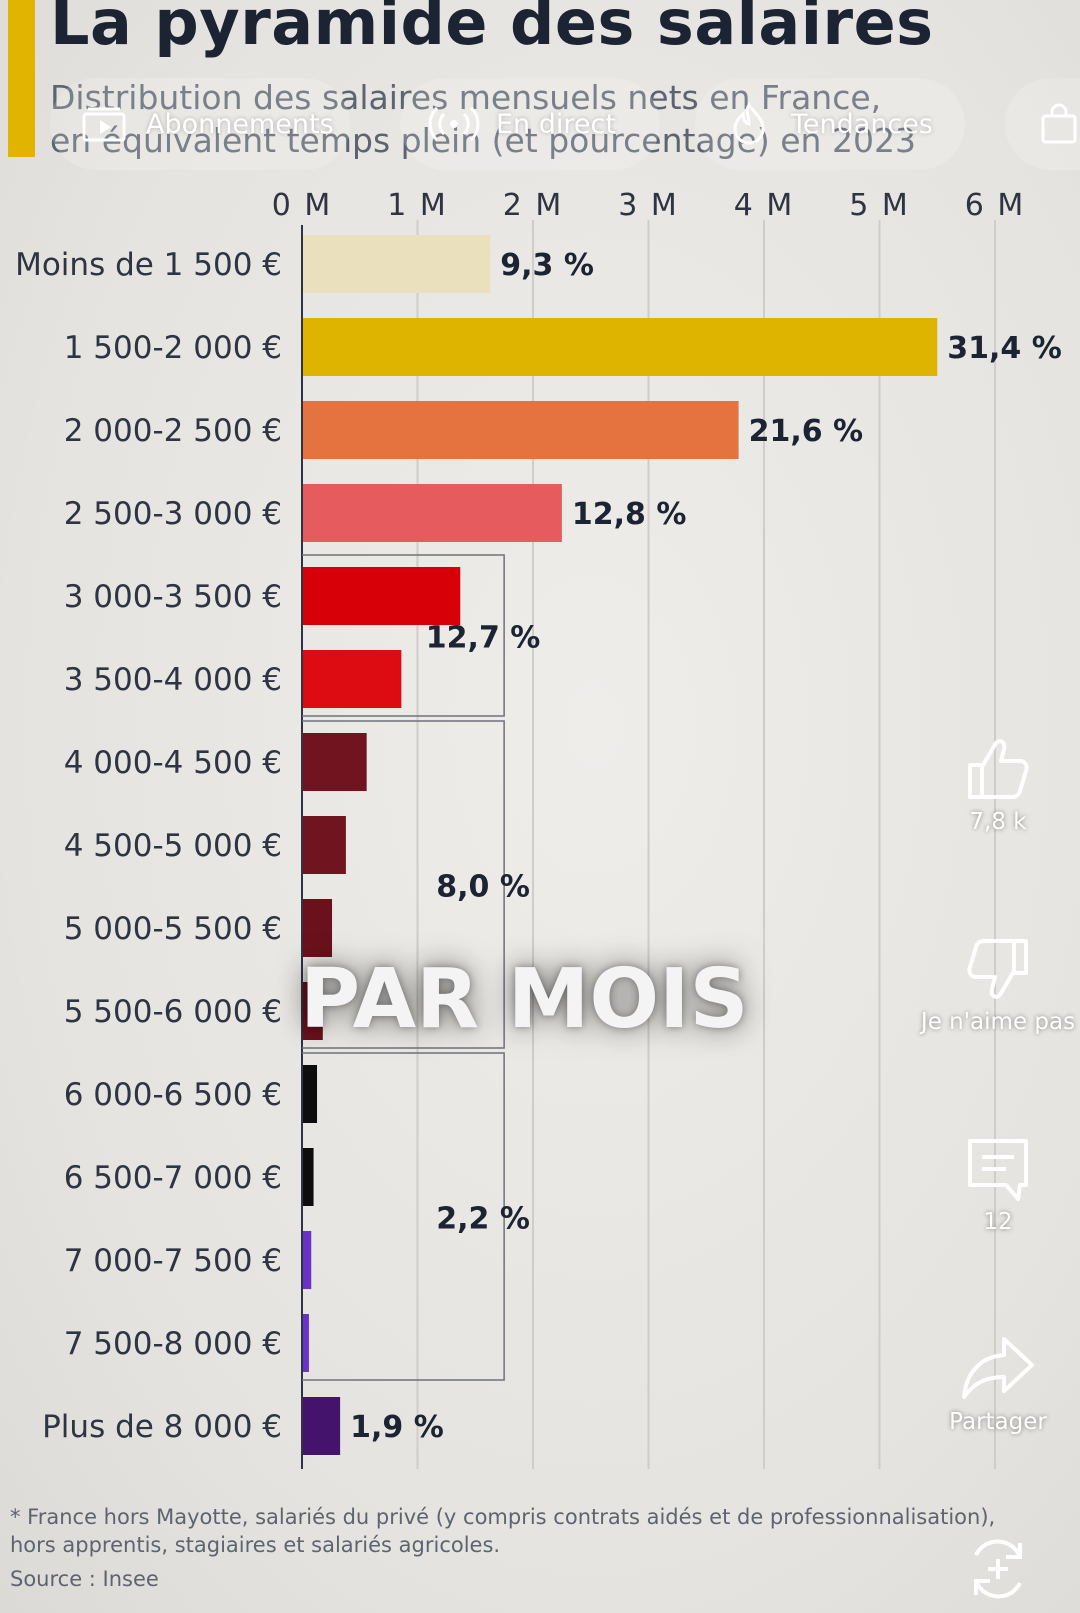 The image size is (1080, 1613). I want to click on chart-title: La pyramide des salaires, so click(492, 29).